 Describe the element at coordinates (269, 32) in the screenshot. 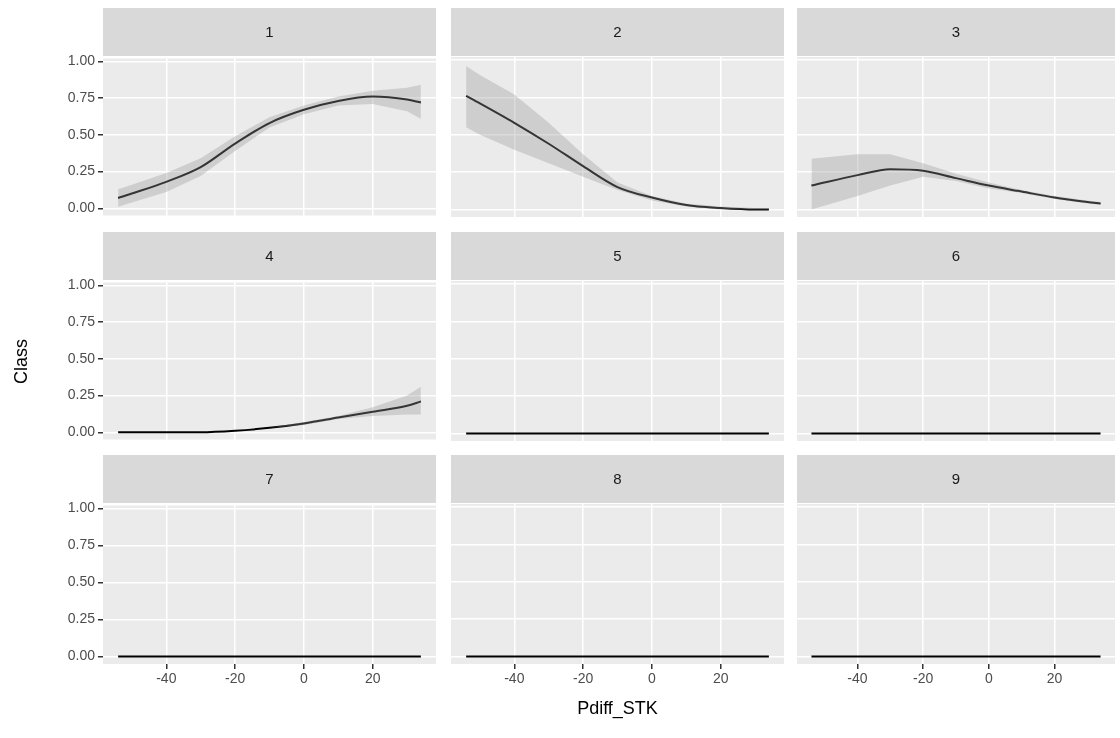

I see `chart-title: 1` at that location.